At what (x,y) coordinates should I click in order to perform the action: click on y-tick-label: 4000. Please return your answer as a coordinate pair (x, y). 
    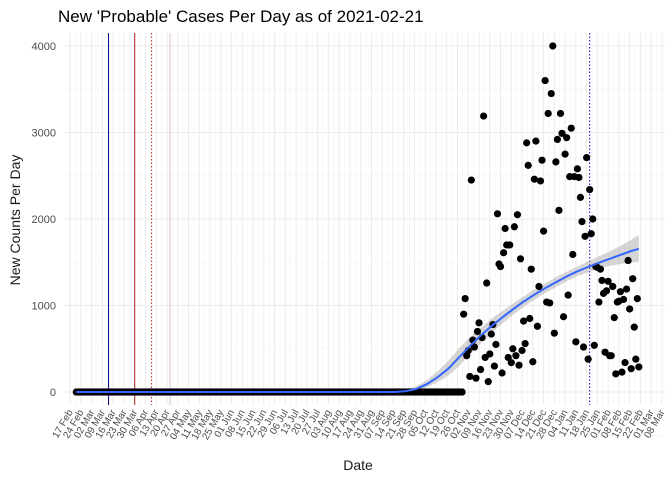
    Looking at the image, I should click on (44, 47).